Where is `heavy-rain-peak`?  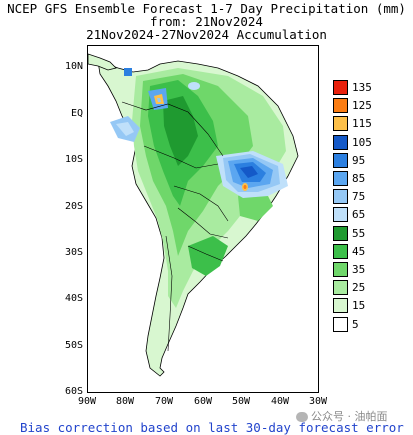 heavy-rain-peak is located at coordinates (245, 187).